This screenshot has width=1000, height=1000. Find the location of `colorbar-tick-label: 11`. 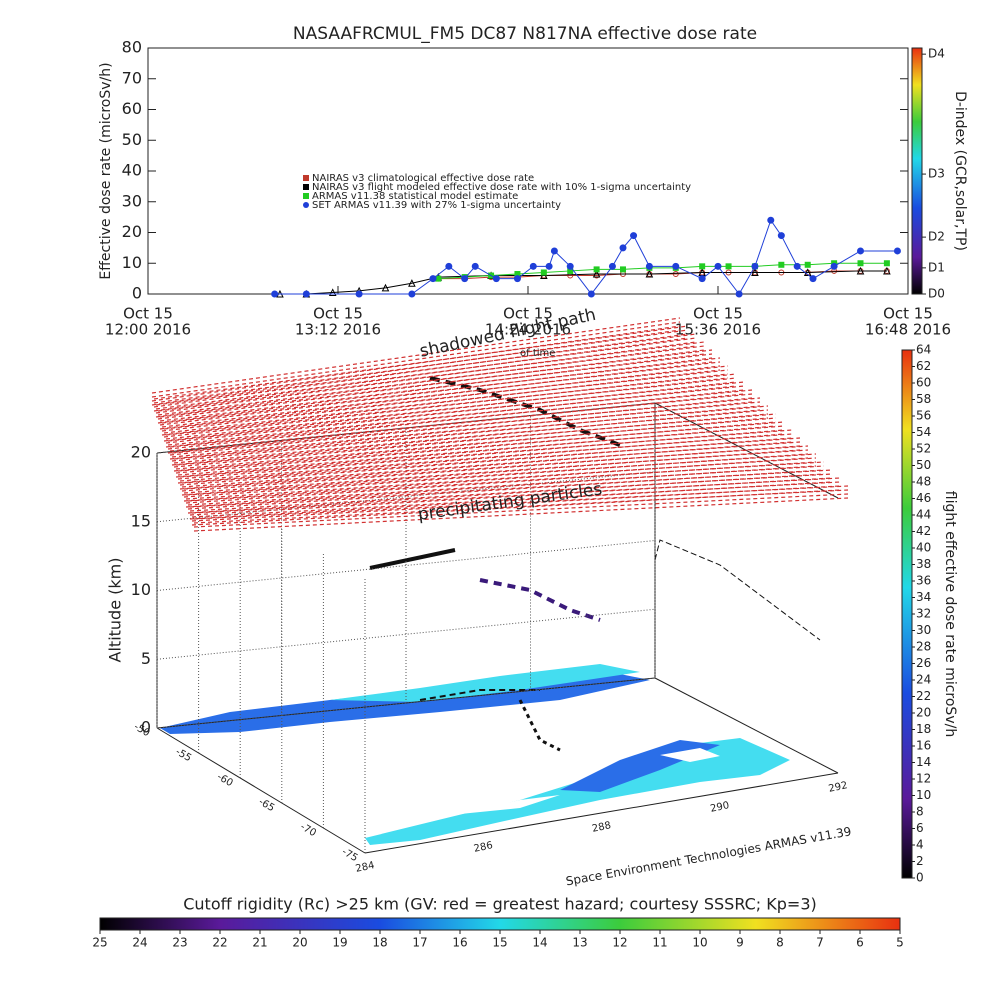

colorbar-tick-label: 11 is located at coordinates (659, 943).